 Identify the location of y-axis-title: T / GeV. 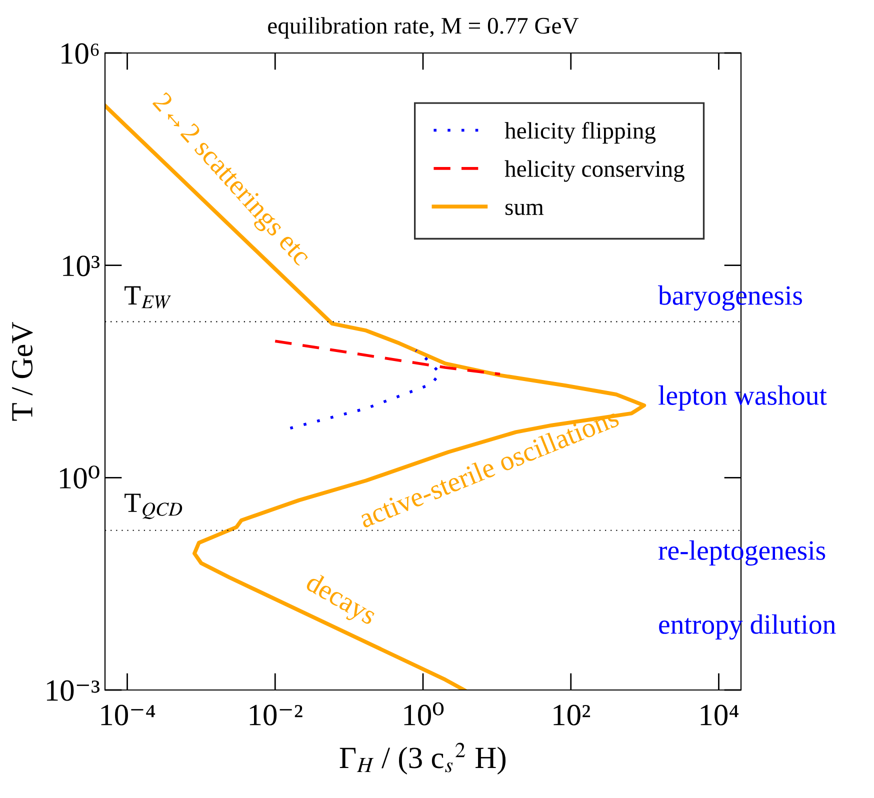
(22, 371).